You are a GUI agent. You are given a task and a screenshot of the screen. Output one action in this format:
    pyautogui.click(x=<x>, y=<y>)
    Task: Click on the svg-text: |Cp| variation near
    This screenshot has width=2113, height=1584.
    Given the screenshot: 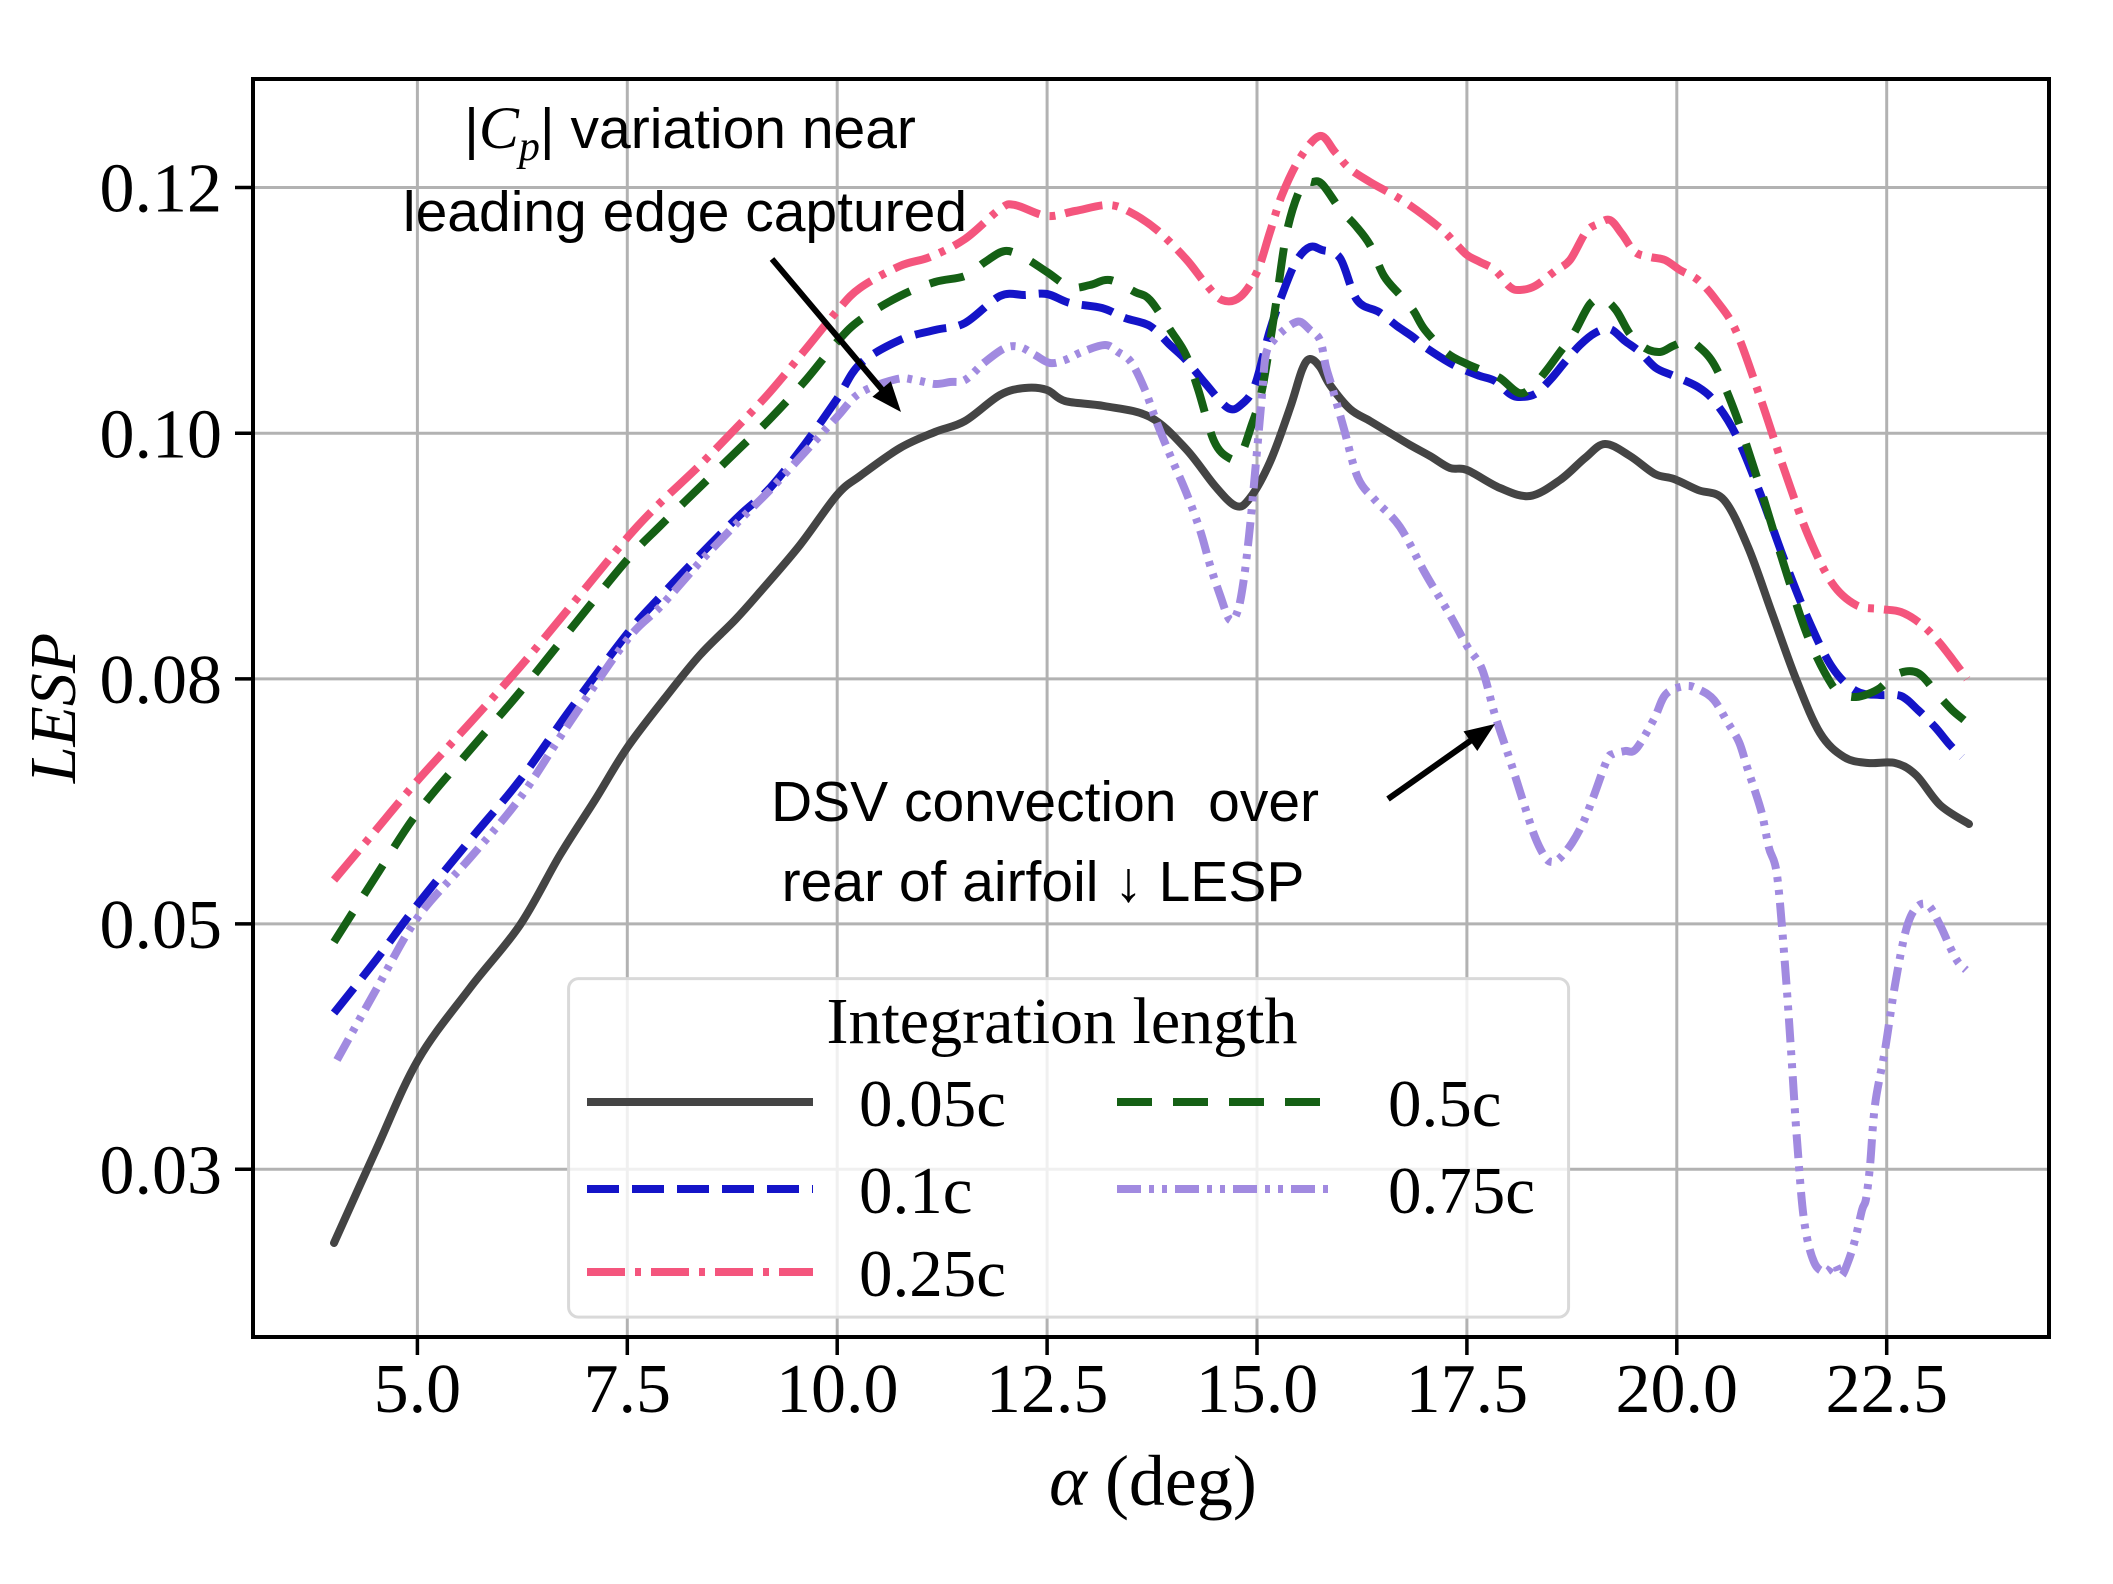 What is the action you would take?
    pyautogui.click(x=690, y=132)
    